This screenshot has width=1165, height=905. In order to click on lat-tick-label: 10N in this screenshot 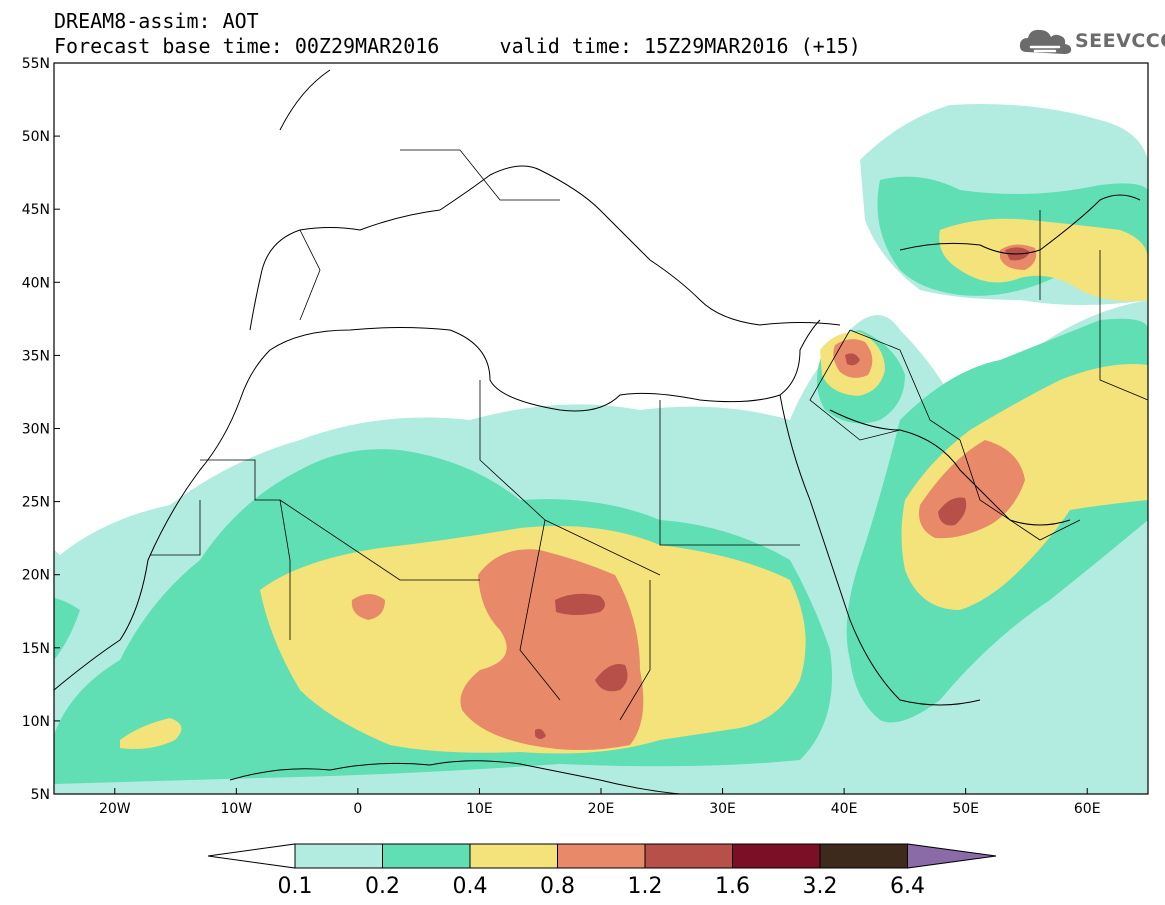, I will do `click(36, 722)`.